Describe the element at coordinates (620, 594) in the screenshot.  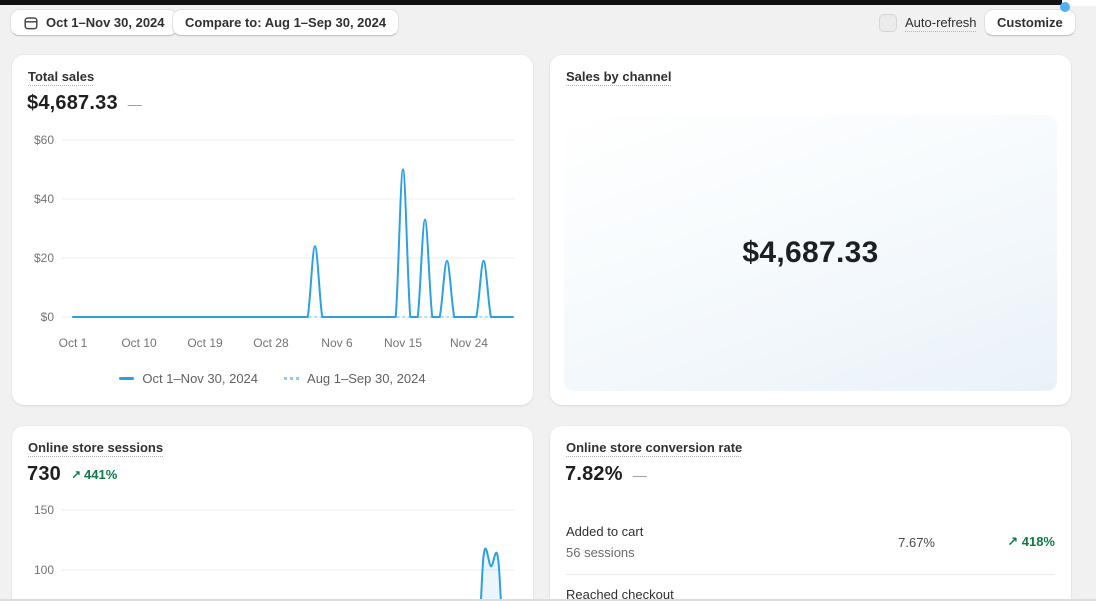
I see `funnel-step-label: Reached checkout` at that location.